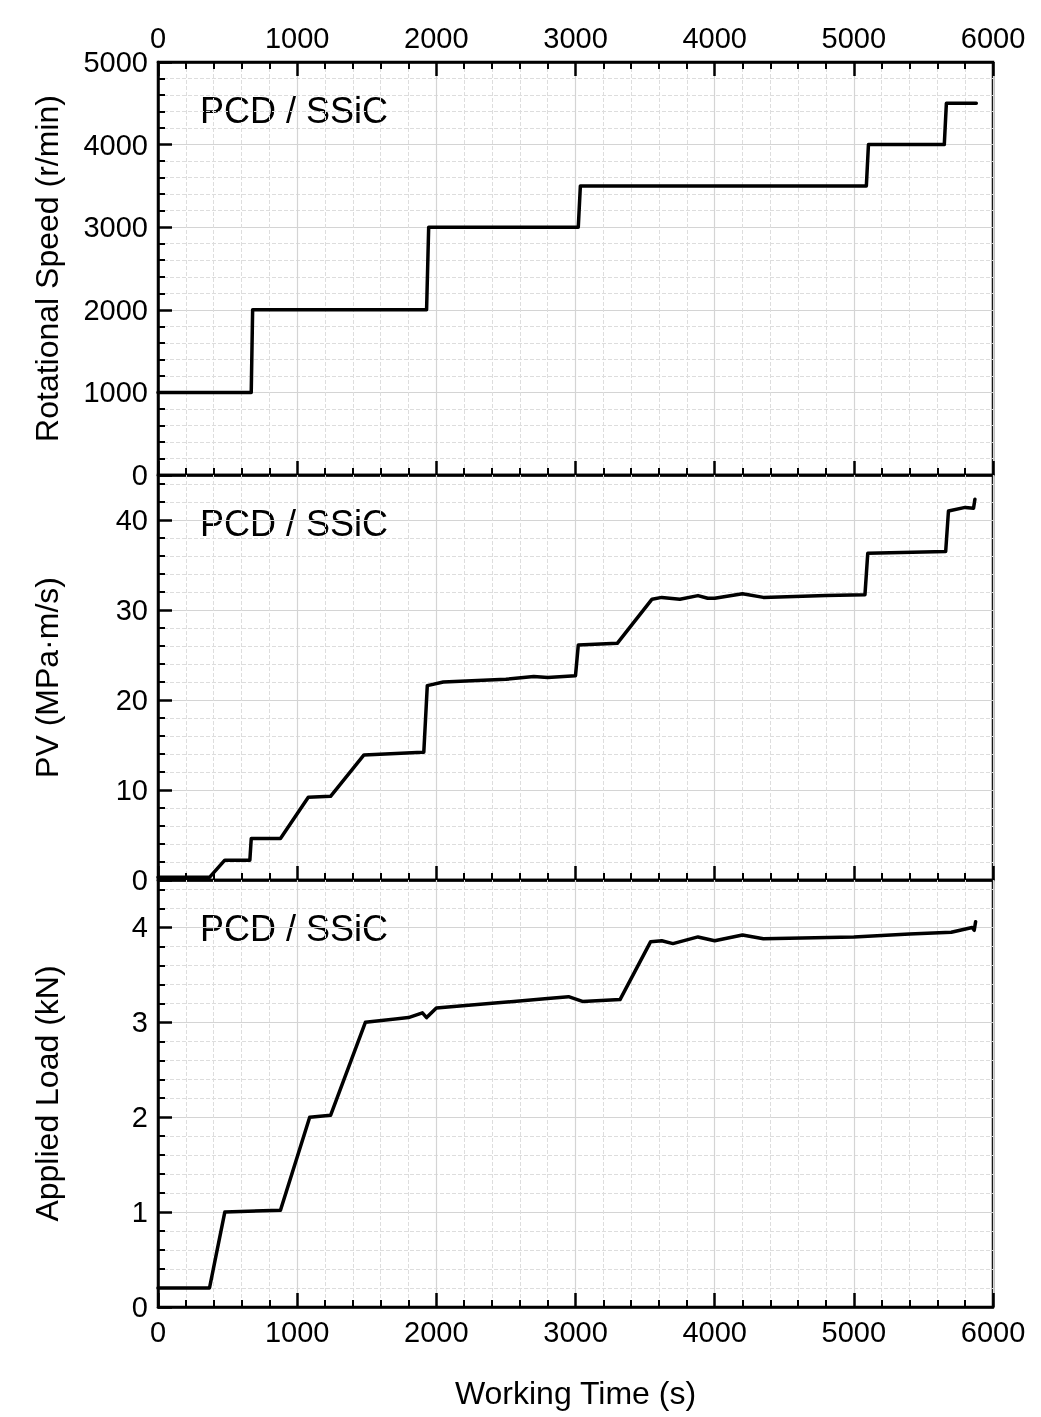 The image size is (1041, 1417). What do you see at coordinates (297, 1331) in the screenshot?
I see `x-tick-label: 1000` at bounding box center [297, 1331].